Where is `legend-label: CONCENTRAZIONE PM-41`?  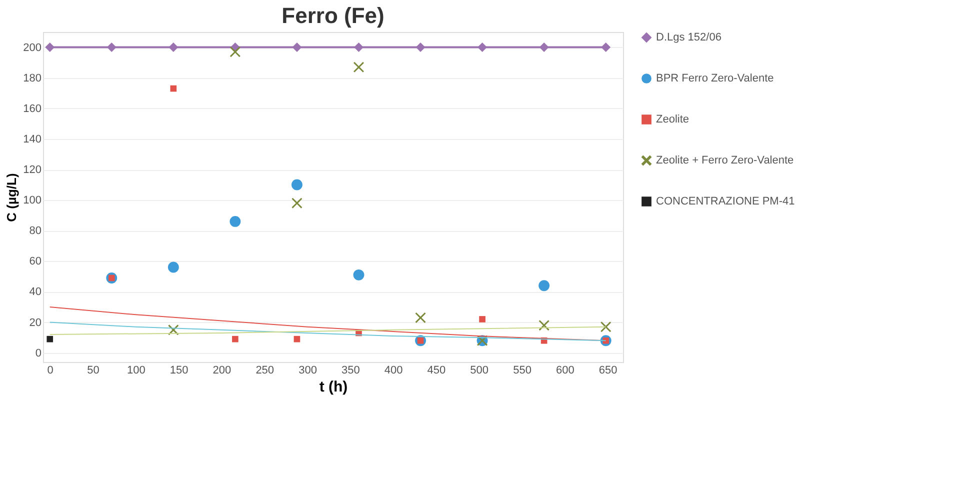 legend-label: CONCENTRAZIONE PM-41 is located at coordinates (725, 202).